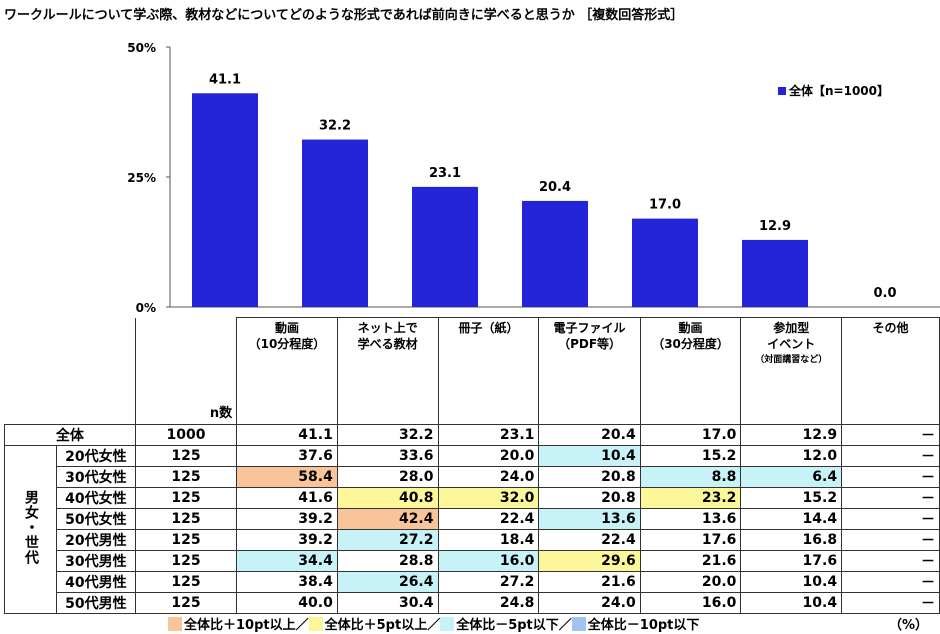 The height and width of the screenshot is (634, 940). Describe the element at coordinates (96, 561) in the screenshot. I see `row-label: 30代男性` at that location.